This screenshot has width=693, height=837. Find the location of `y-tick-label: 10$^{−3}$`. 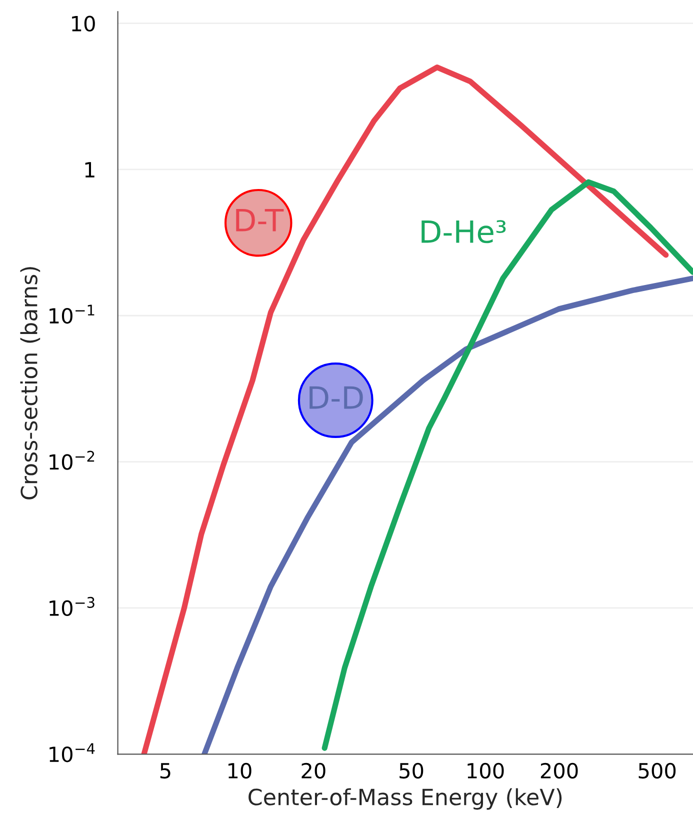

y-tick-label: 10$^{−3}$ is located at coordinates (72, 606).